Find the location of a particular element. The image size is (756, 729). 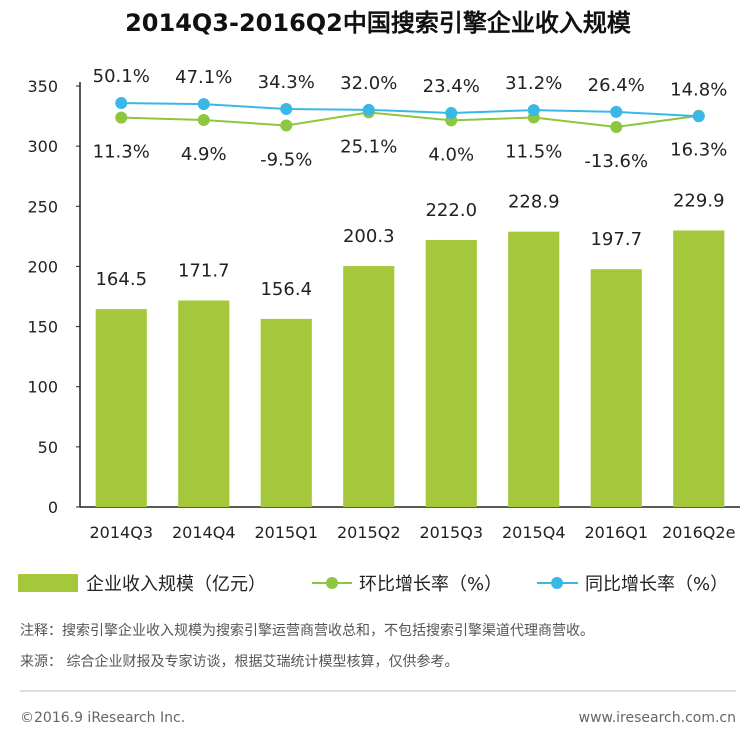

yoy-growth-line is located at coordinates (410, 110).